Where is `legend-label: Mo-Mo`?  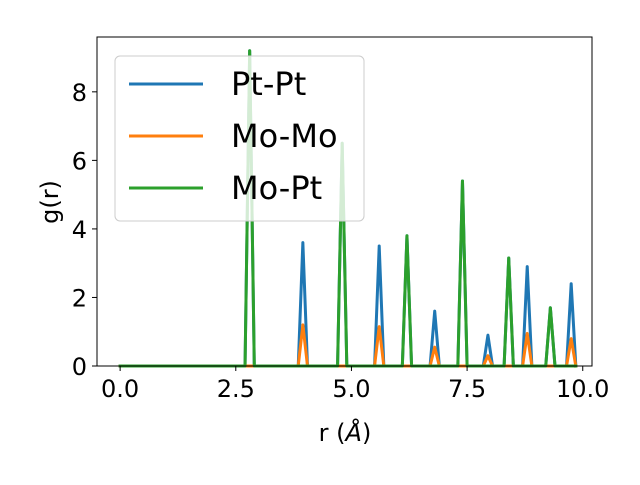 legend-label: Mo-Mo is located at coordinates (284, 136).